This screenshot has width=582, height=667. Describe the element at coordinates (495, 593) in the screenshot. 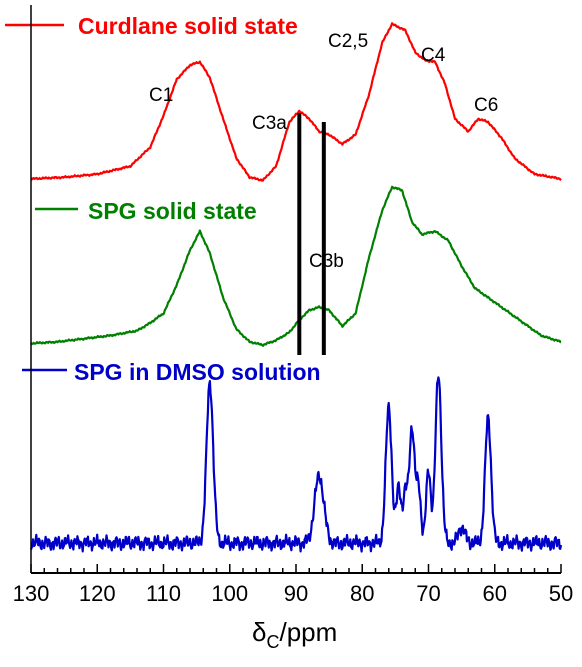

I see `x-tick-label: 60` at that location.